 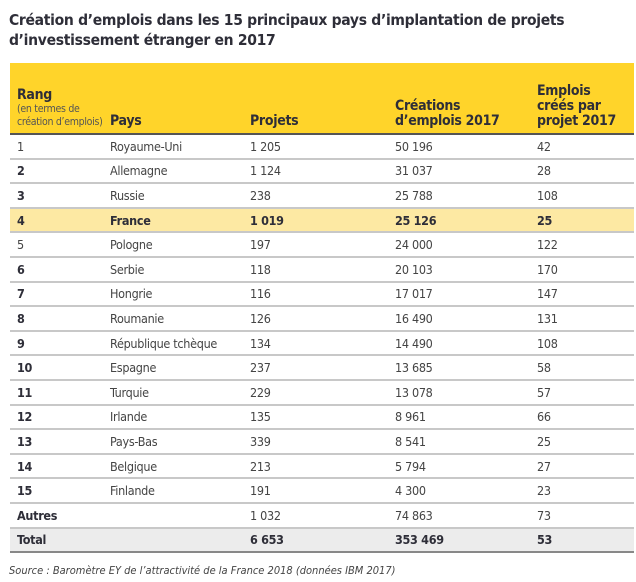 I want to click on cell-creations: 353 469, so click(x=459, y=540).